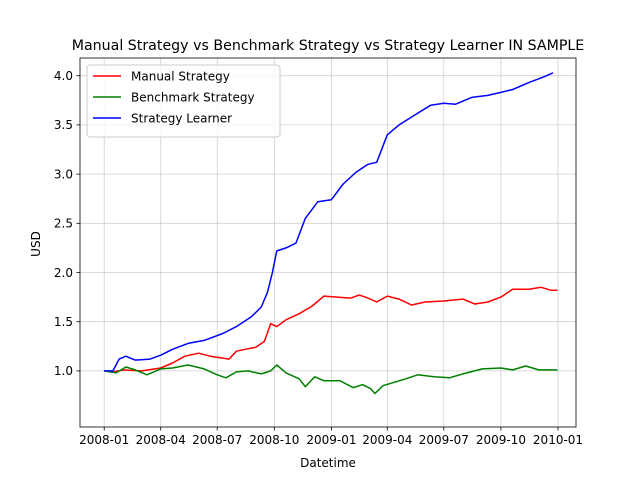  What do you see at coordinates (180, 76) in the screenshot?
I see `legend-label-manual-strategy: Manual Strategy` at bounding box center [180, 76].